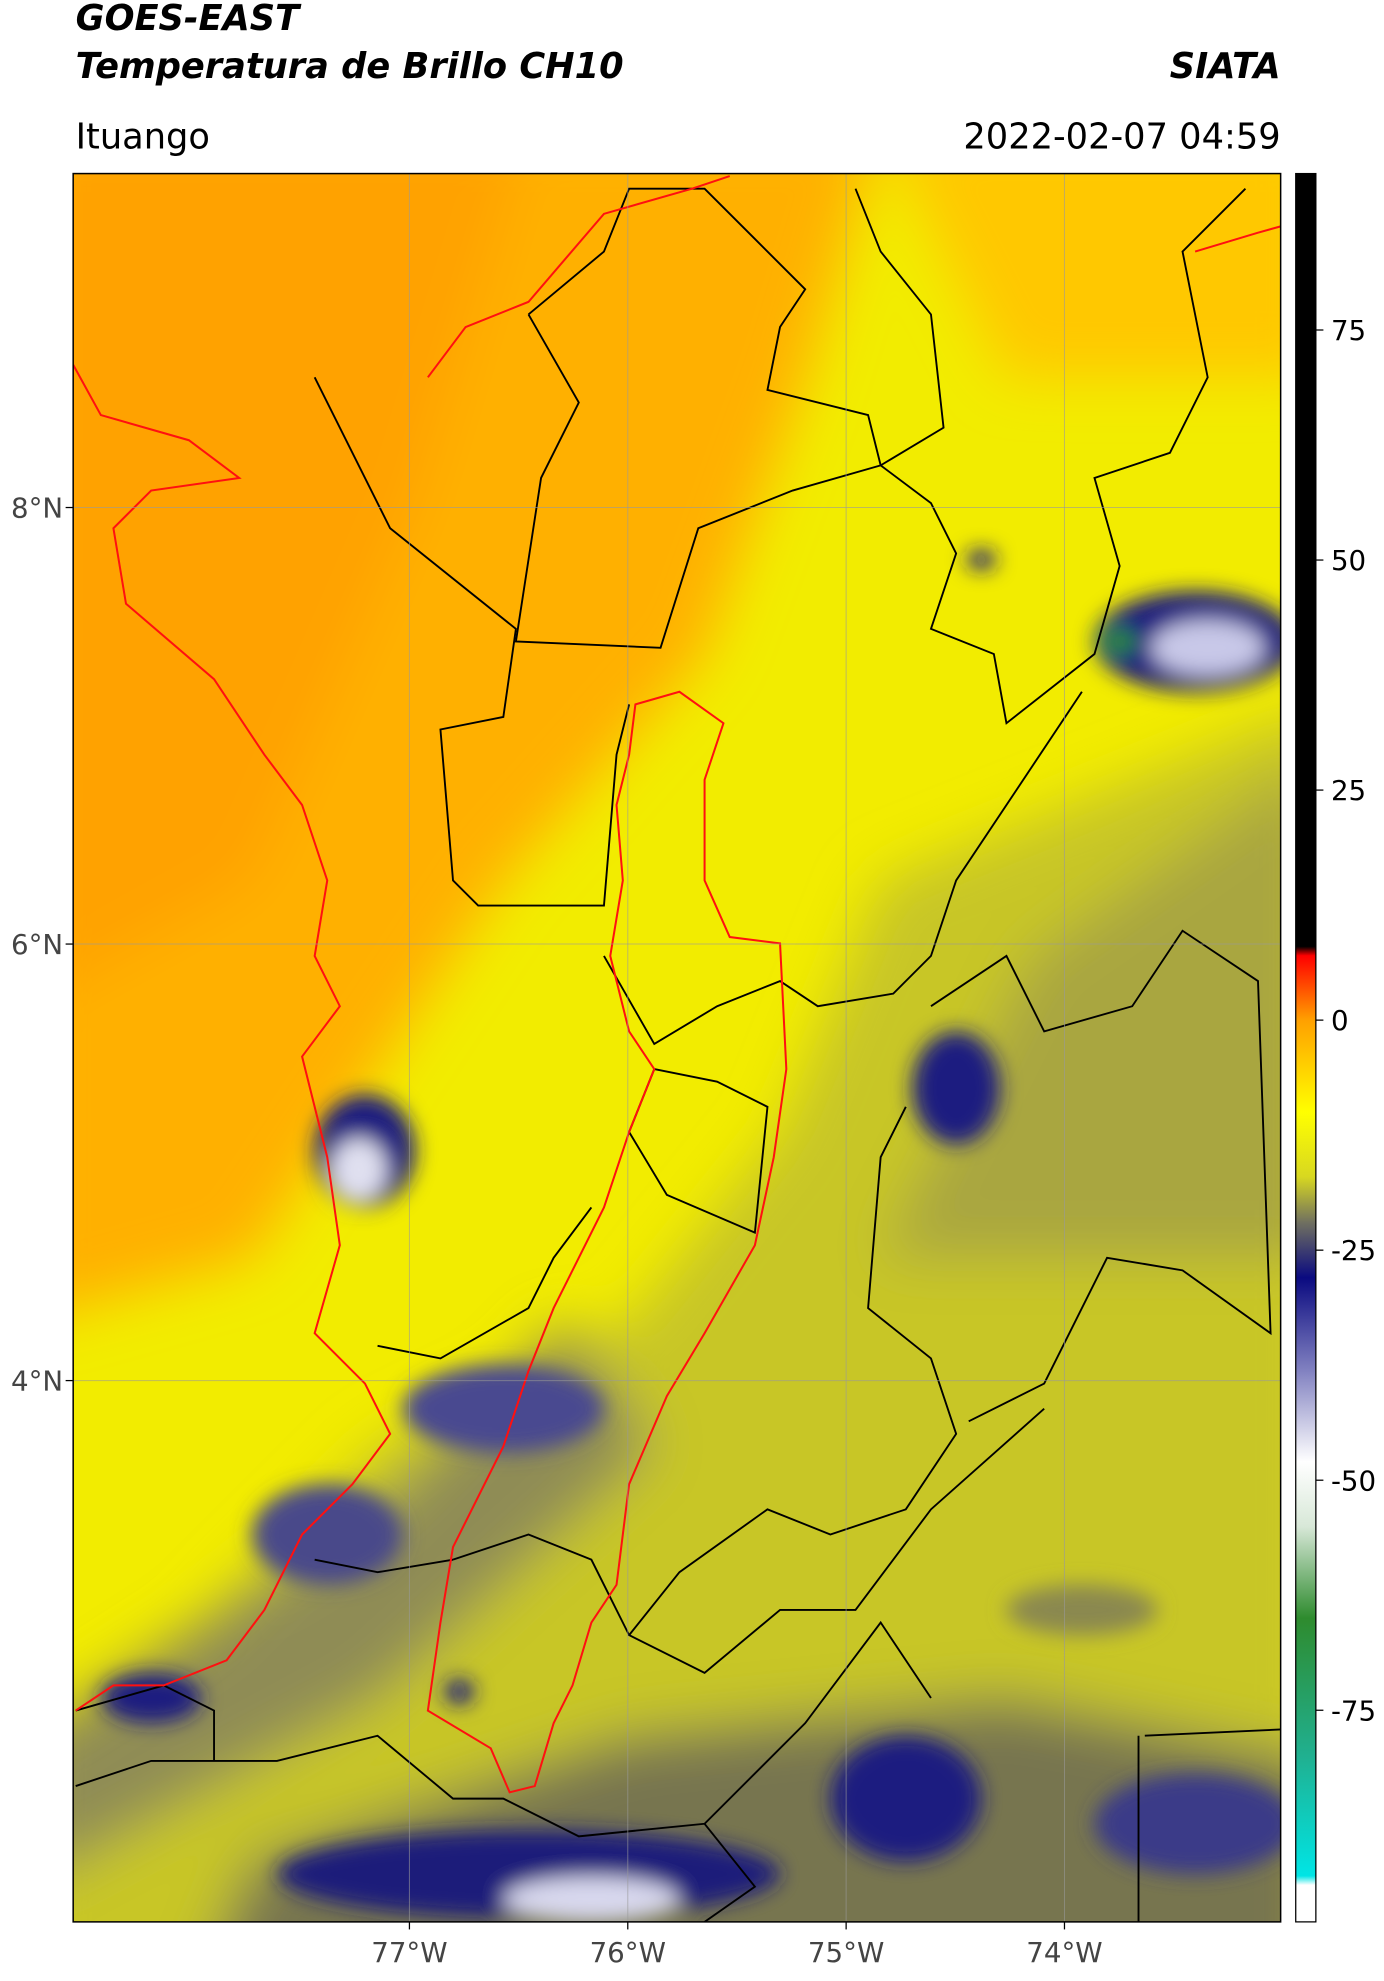 The image size is (1384, 1981). Describe the element at coordinates (37, 944) in the screenshot. I see `y-tick-label: 6°N` at that location.